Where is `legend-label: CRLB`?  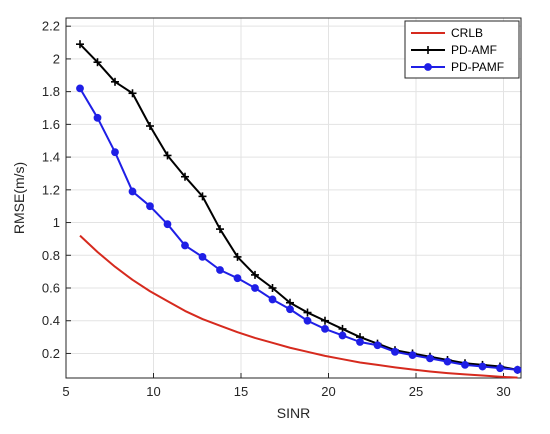
legend-label: CRLB is located at coordinates (467, 33).